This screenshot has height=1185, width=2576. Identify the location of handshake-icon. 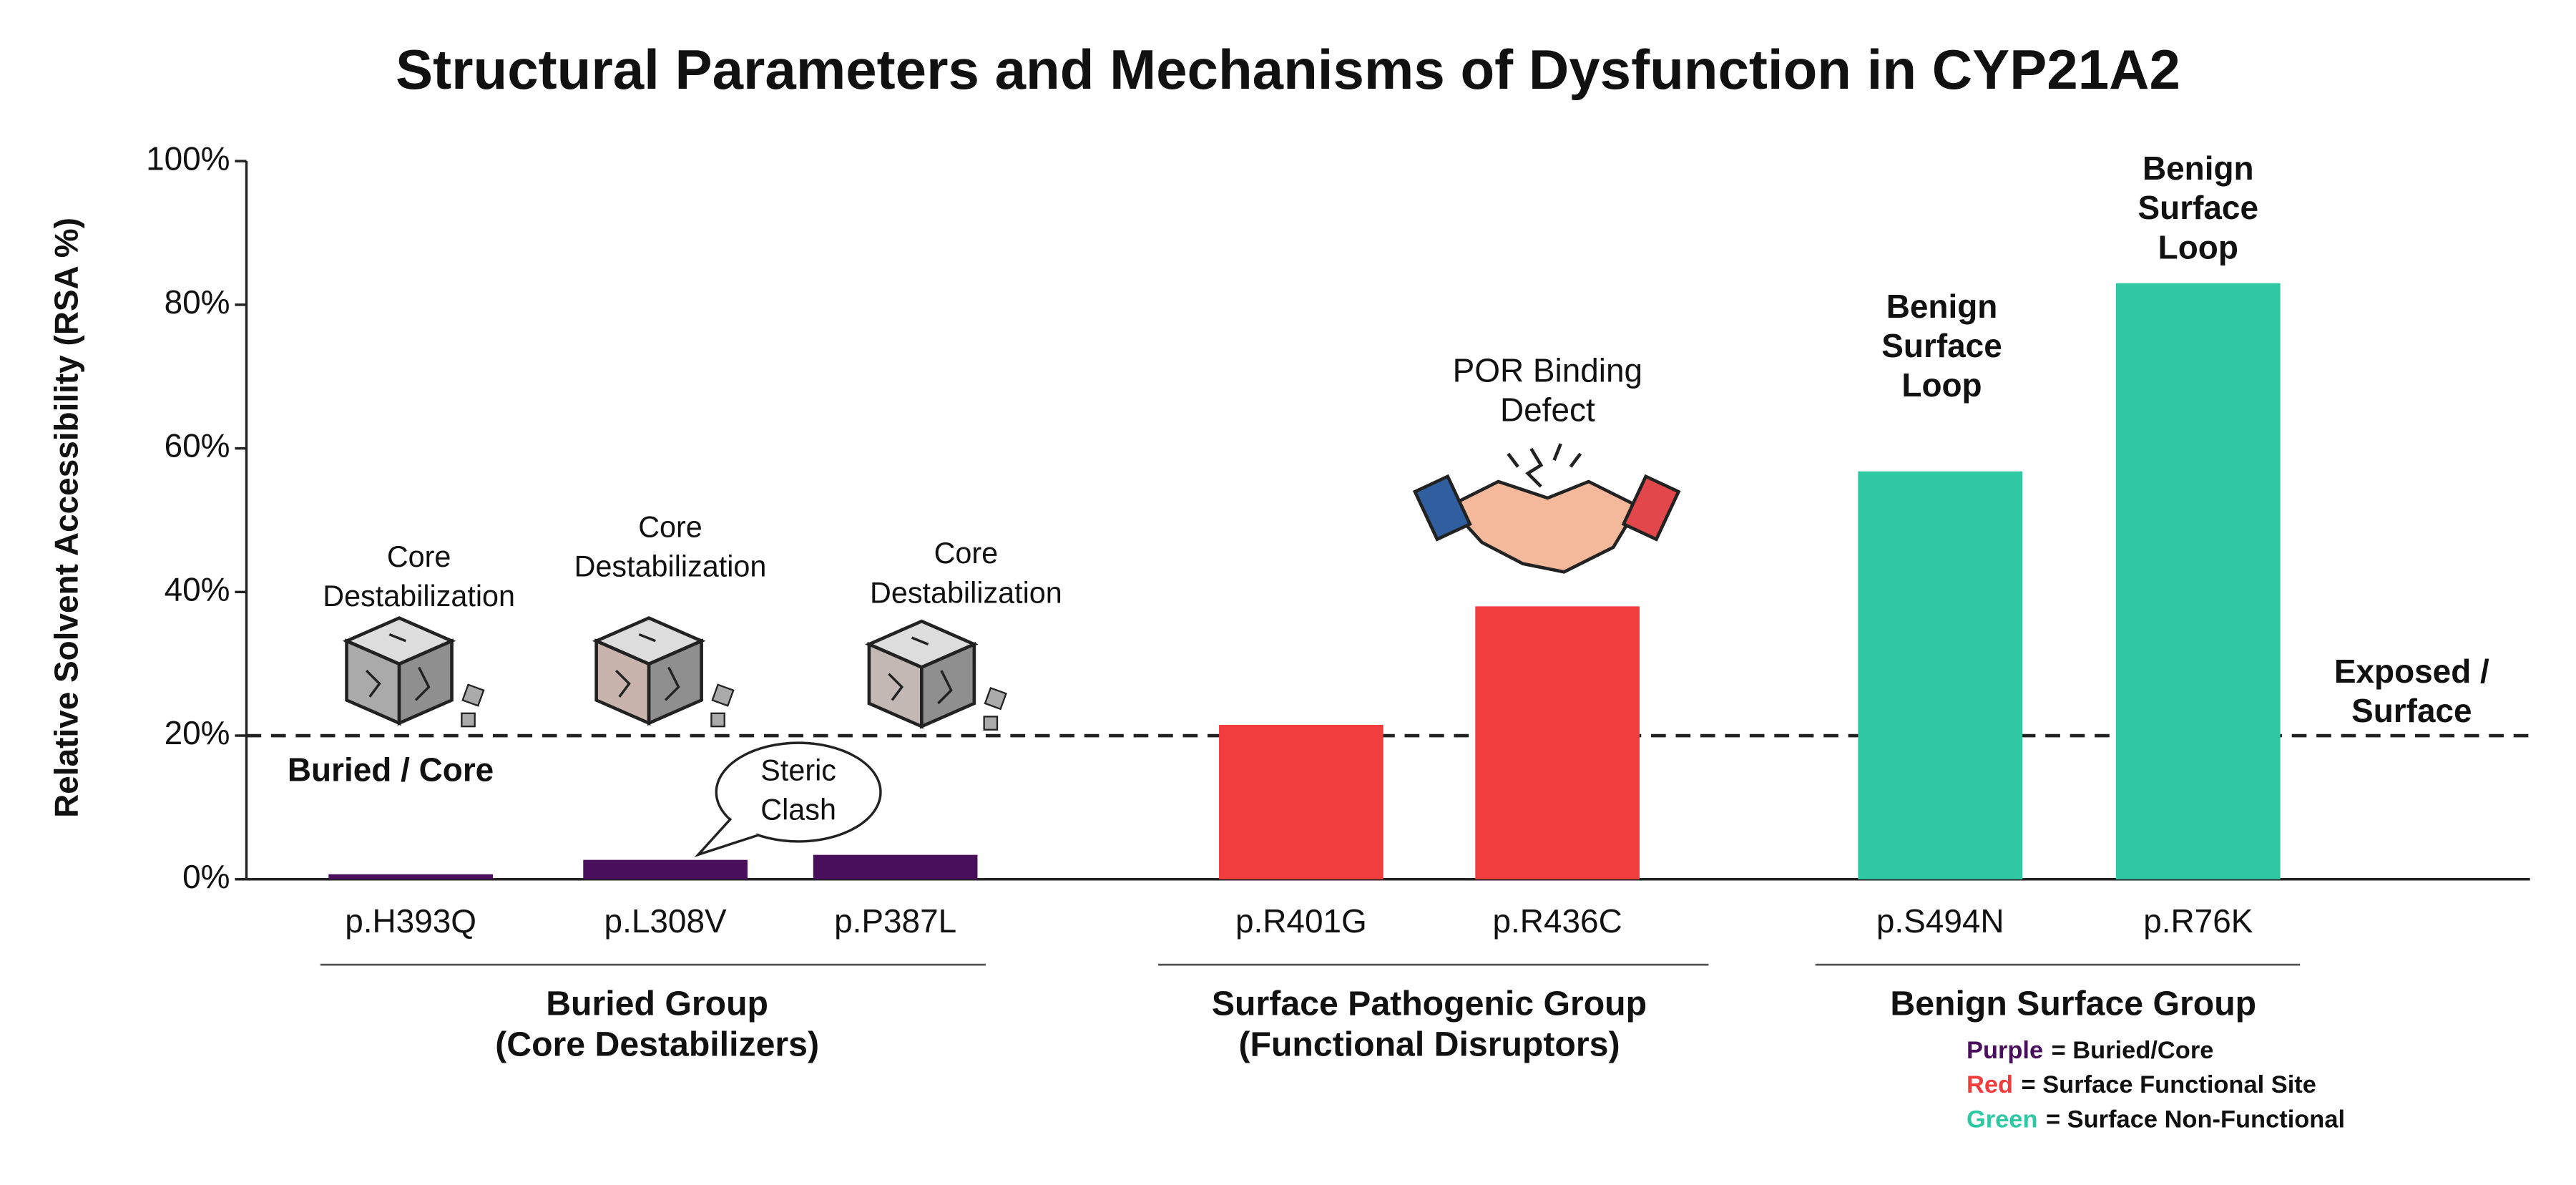
(1547, 508).